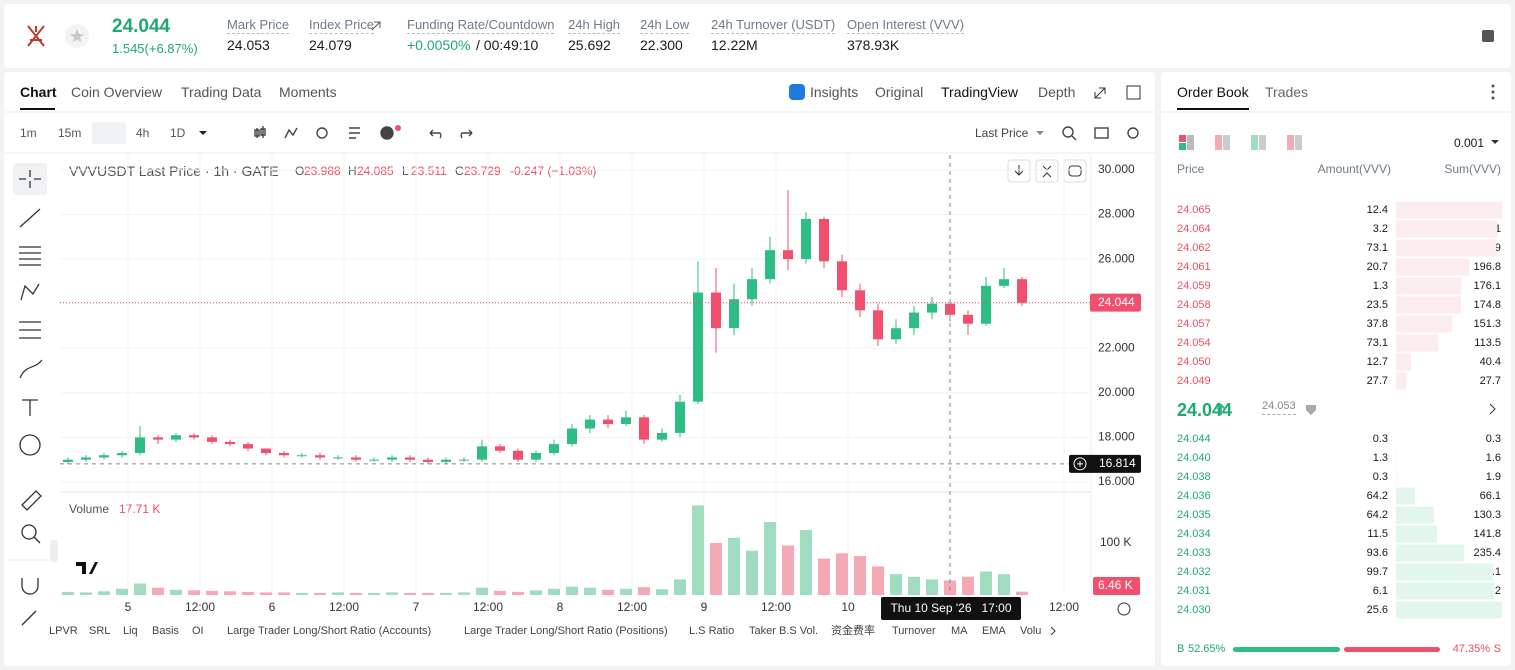 This screenshot has width=1515, height=670. I want to click on price-source: Last Price, so click(1002, 133).